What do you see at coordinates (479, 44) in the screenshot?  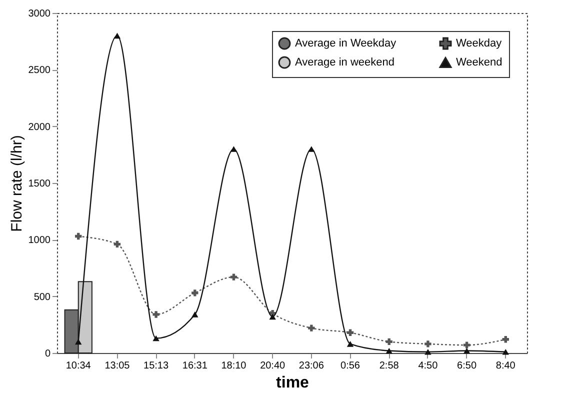 I see `legend-label: Weekday` at bounding box center [479, 44].